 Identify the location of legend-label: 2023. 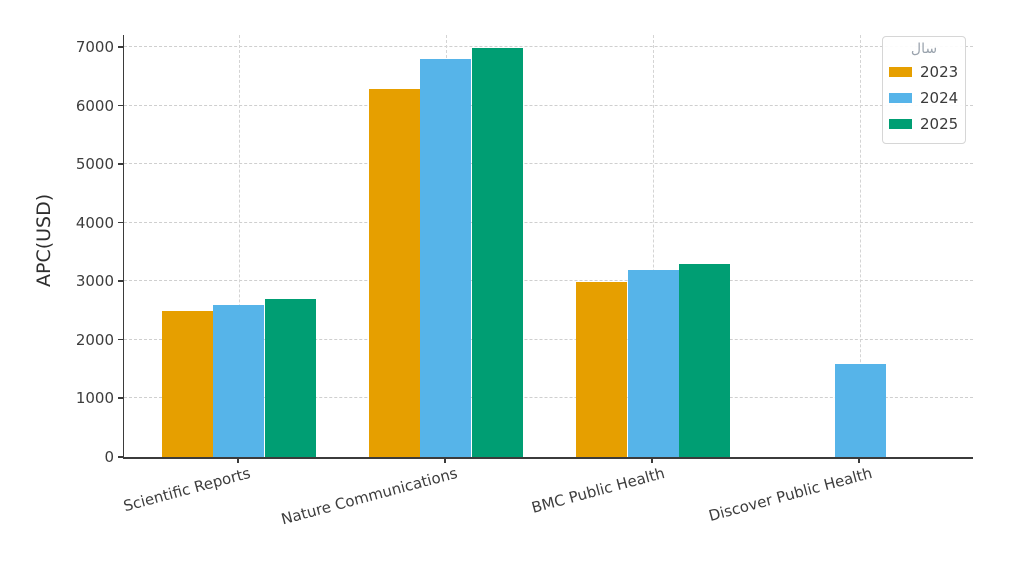
(939, 72).